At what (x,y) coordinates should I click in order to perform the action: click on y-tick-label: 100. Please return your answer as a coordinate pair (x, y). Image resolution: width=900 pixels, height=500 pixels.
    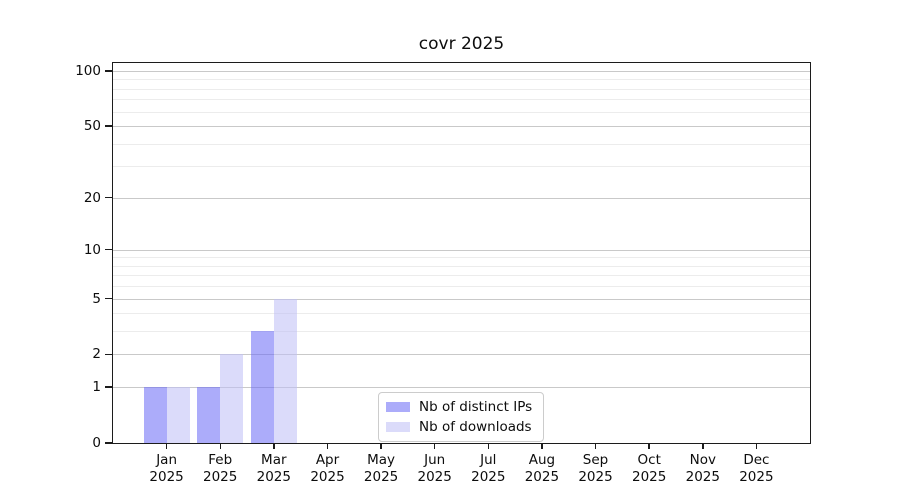
    Looking at the image, I should click on (88, 70).